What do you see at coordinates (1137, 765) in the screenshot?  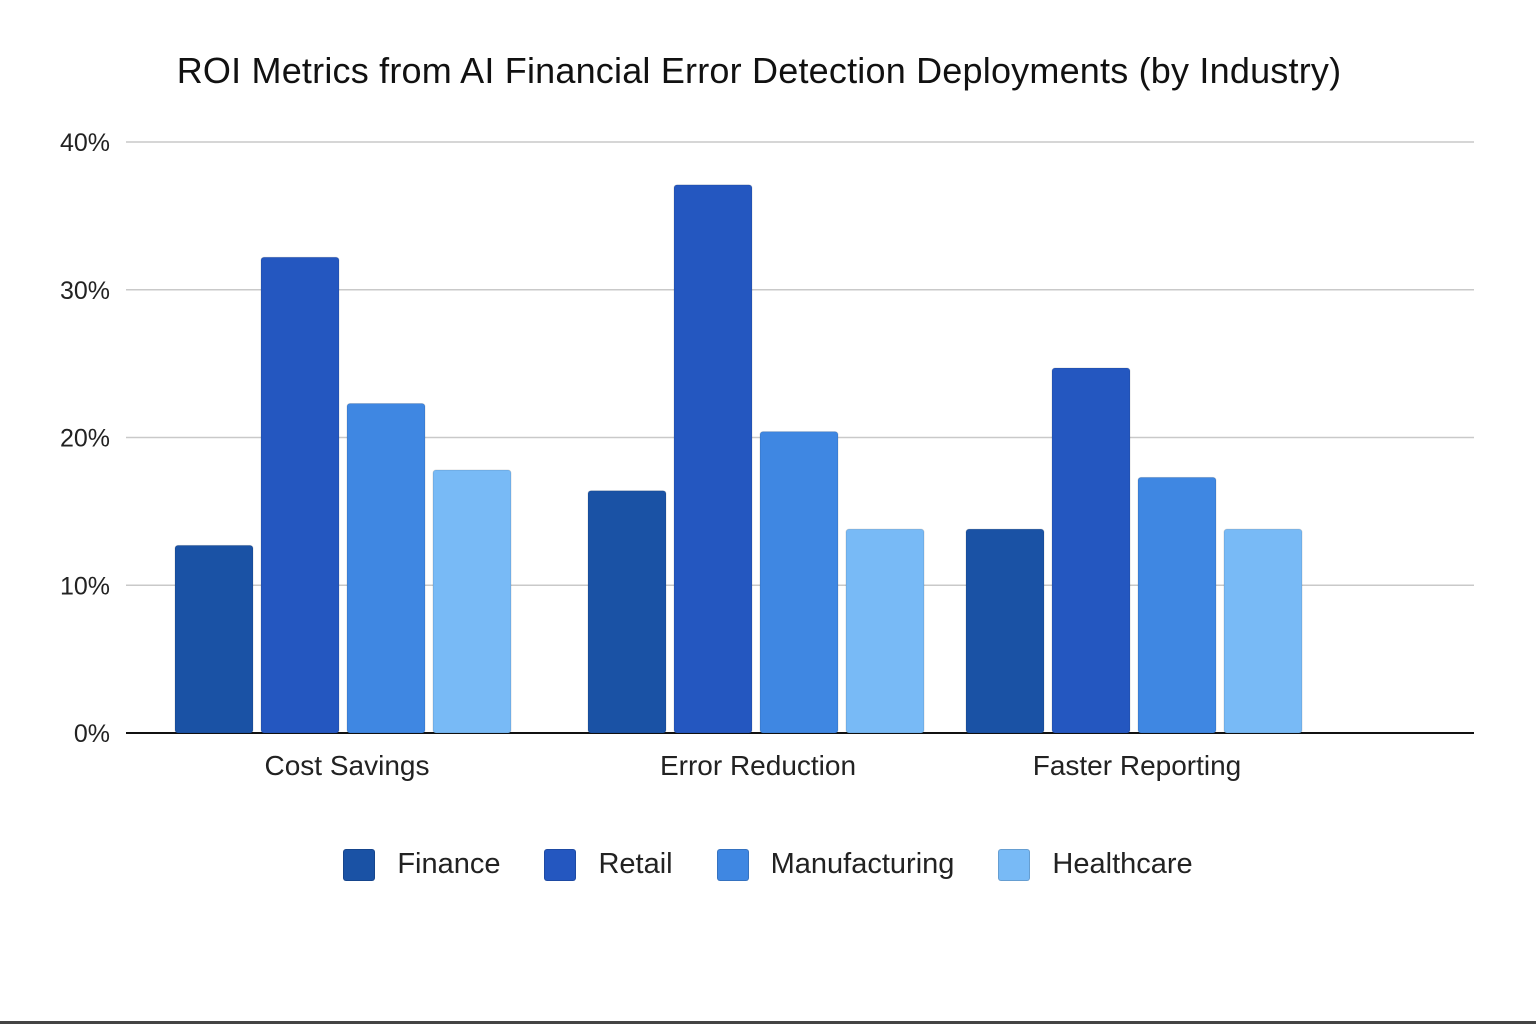 I see `x-category-label: Faster Reporting` at bounding box center [1137, 765].